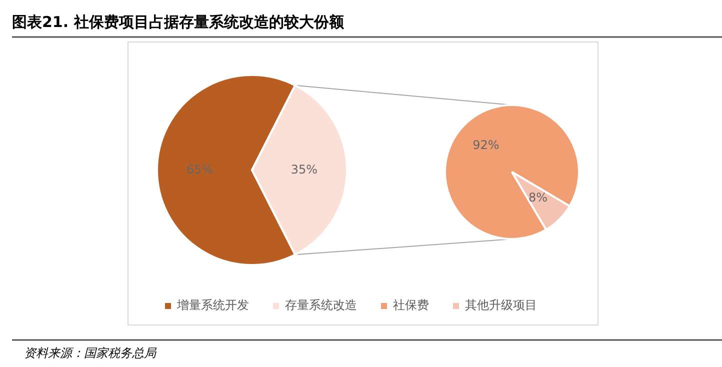 This screenshot has width=722, height=367. What do you see at coordinates (304, 169) in the screenshot?
I see `data-label: 35%` at bounding box center [304, 169].